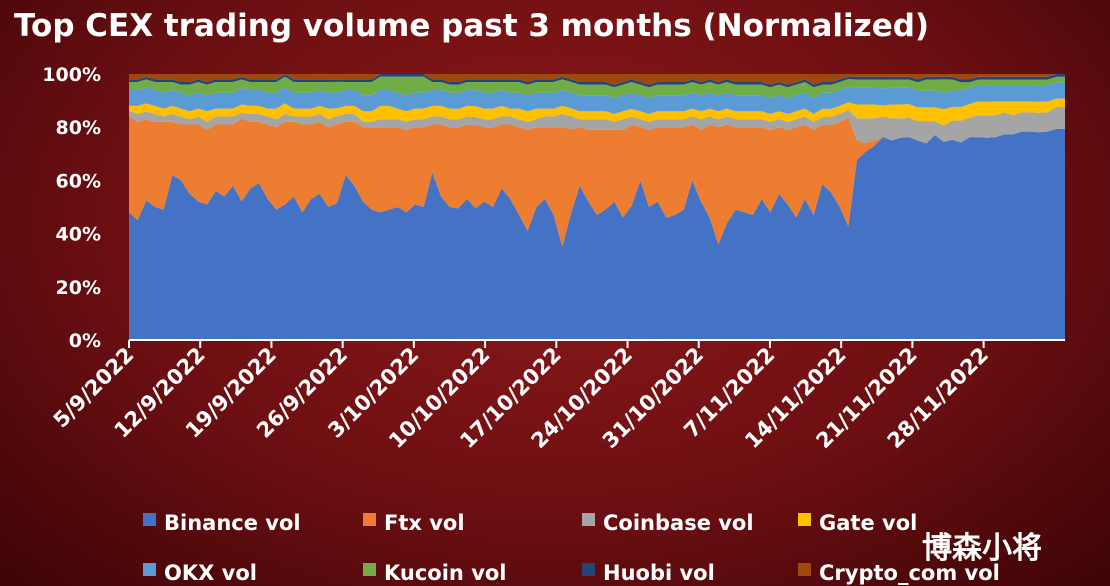 The height and width of the screenshot is (586, 1110). I want to click on y-tick-label: 100%, so click(71, 75).